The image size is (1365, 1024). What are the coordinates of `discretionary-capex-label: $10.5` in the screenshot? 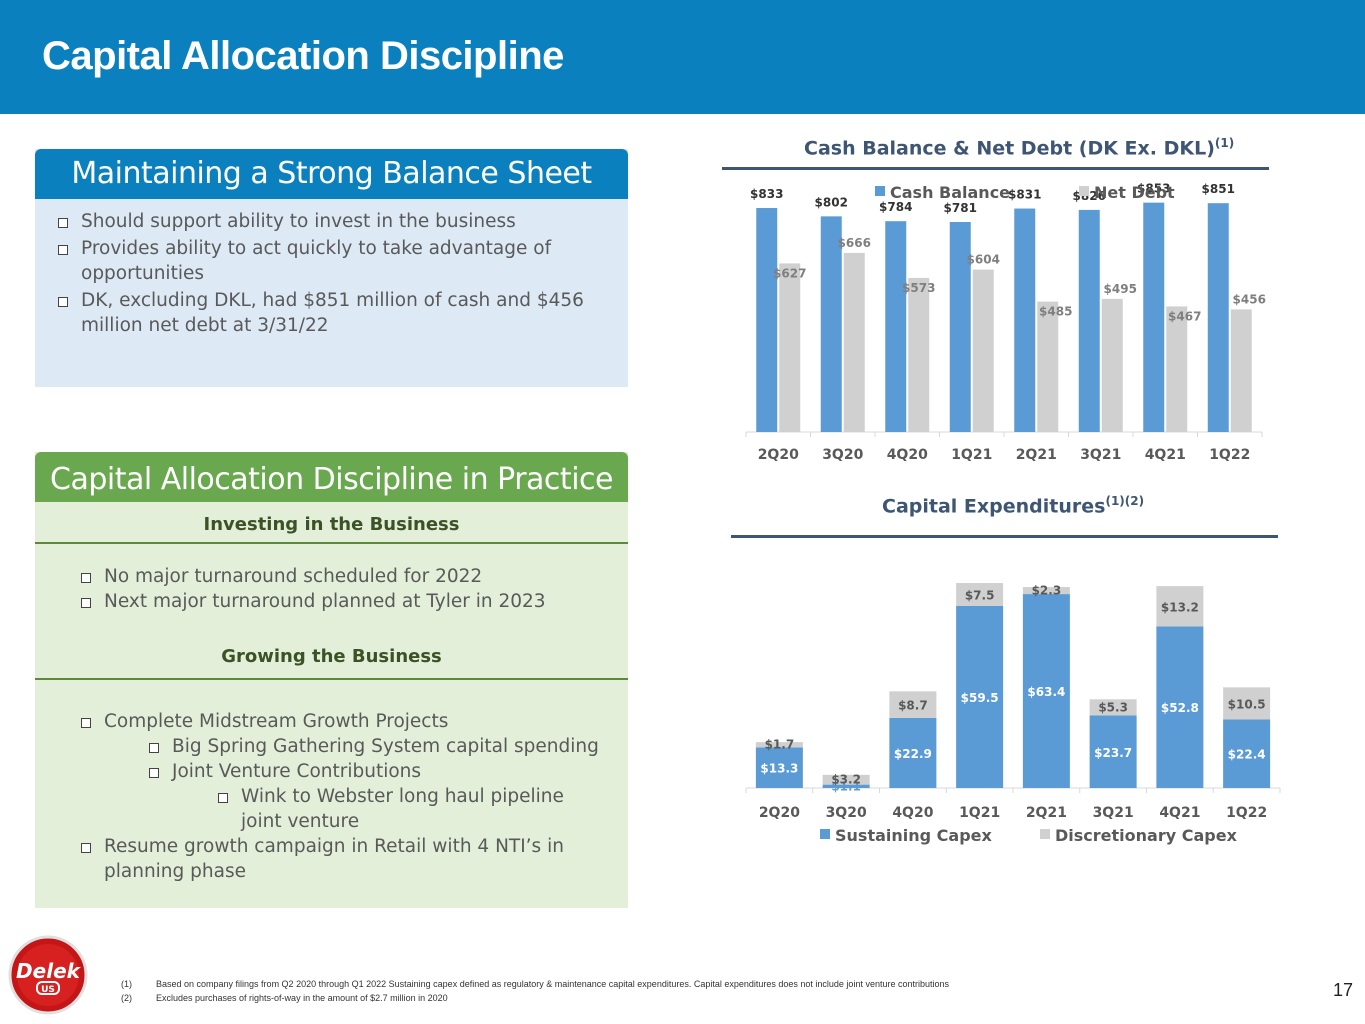 It's located at (1247, 704).